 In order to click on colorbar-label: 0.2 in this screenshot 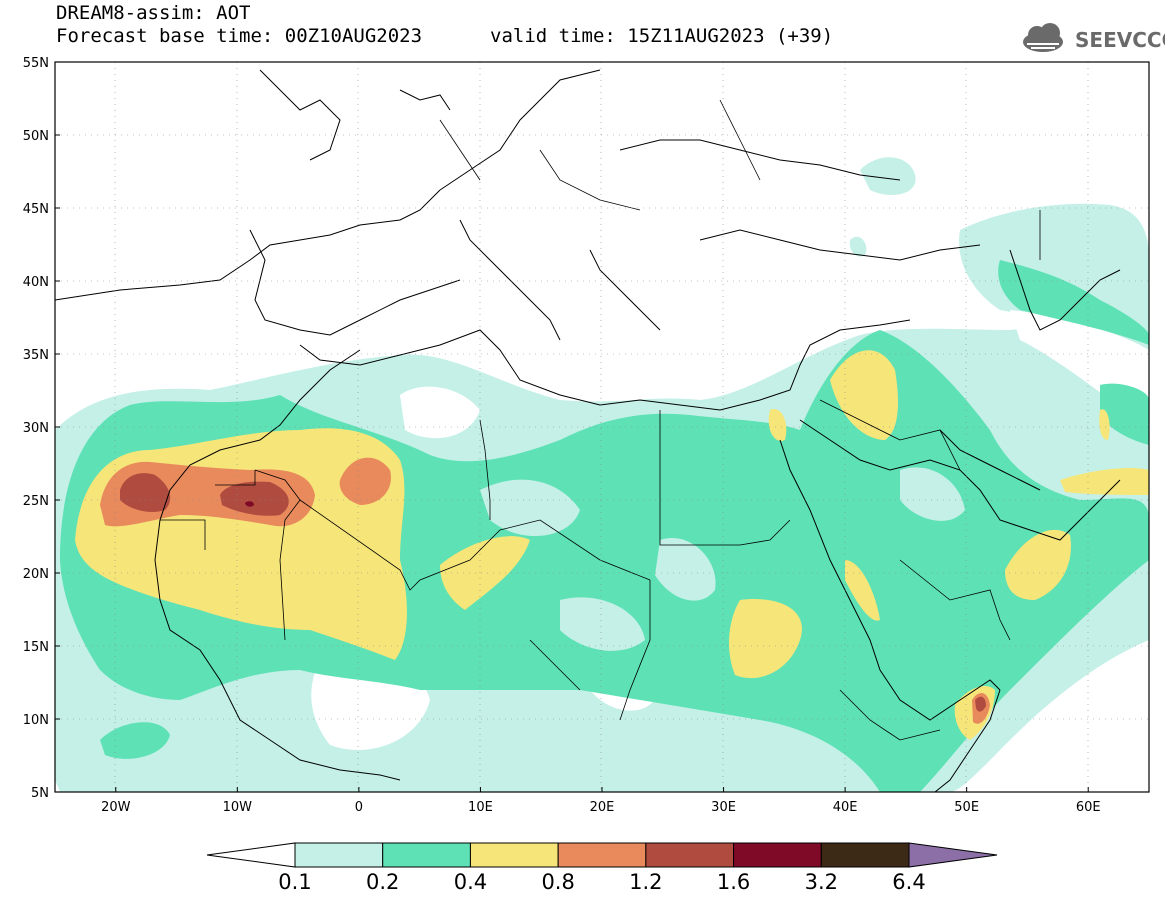, I will do `click(382, 882)`.